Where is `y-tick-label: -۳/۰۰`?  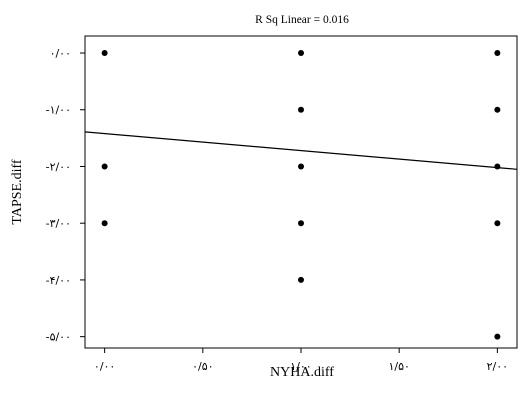 y-tick-label: -۳/۰۰ is located at coordinates (58, 223).